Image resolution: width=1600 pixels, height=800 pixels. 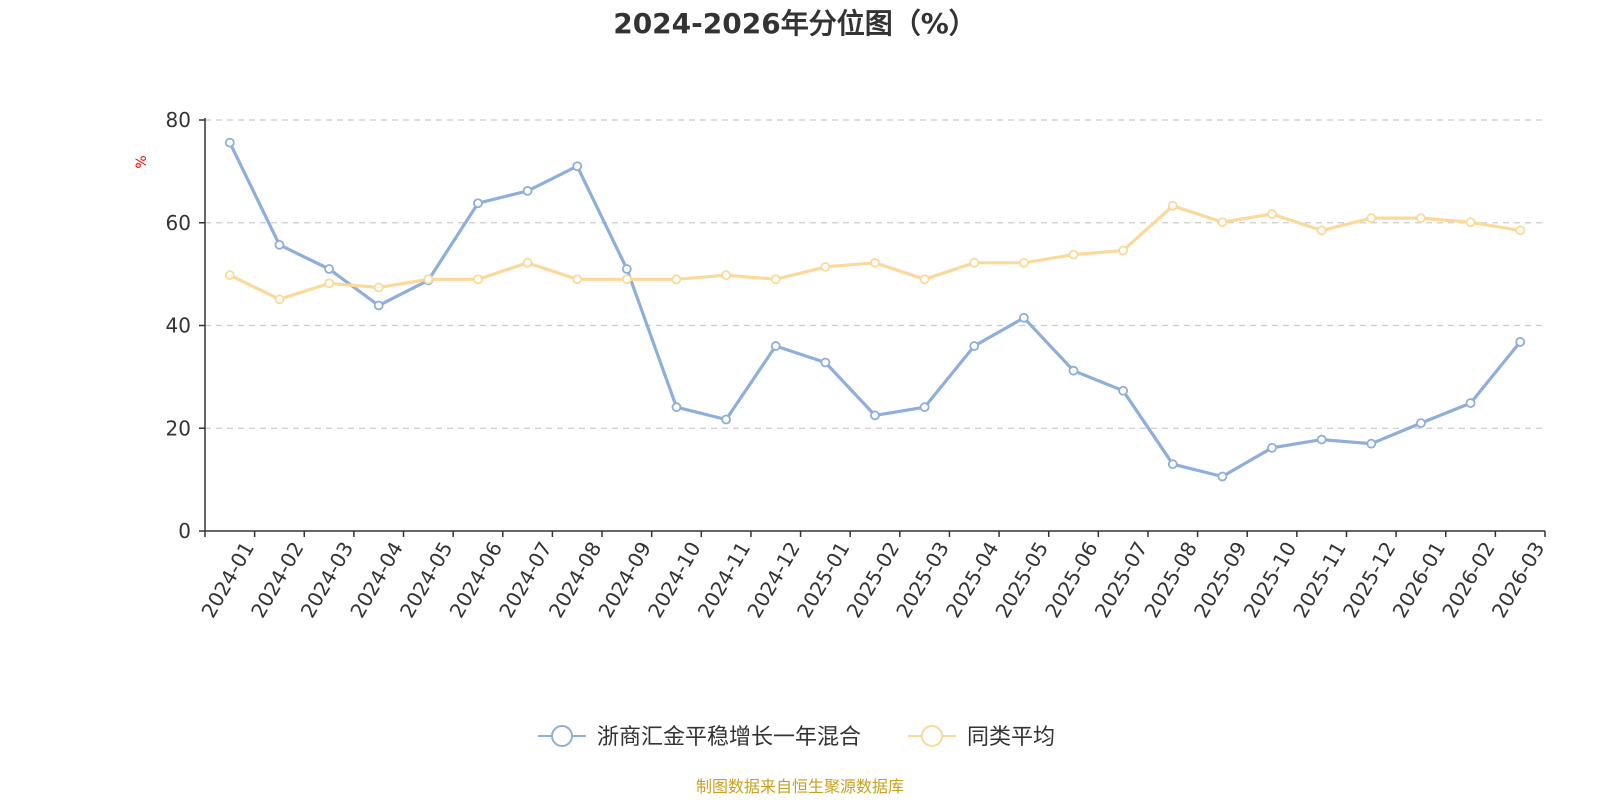 I want to click on chart-title: 2024-2026年分位图（%）, so click(x=795, y=23).